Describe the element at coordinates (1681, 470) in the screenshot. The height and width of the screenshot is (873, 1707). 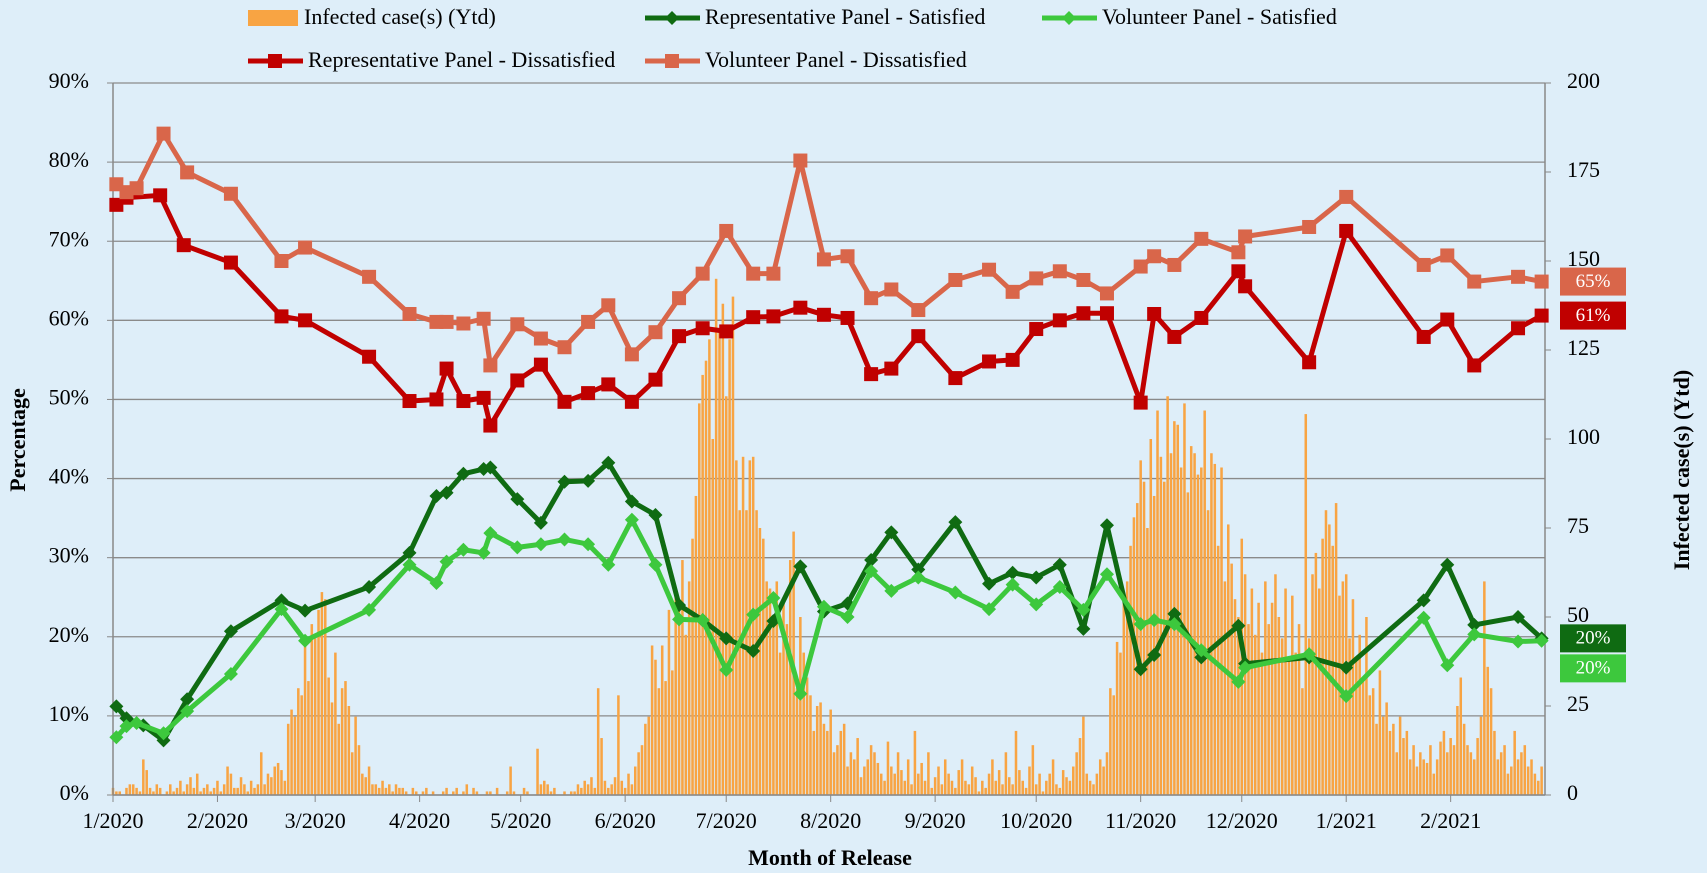
I see `y2-axis-title: Infected case(s) (Ytd)` at that location.